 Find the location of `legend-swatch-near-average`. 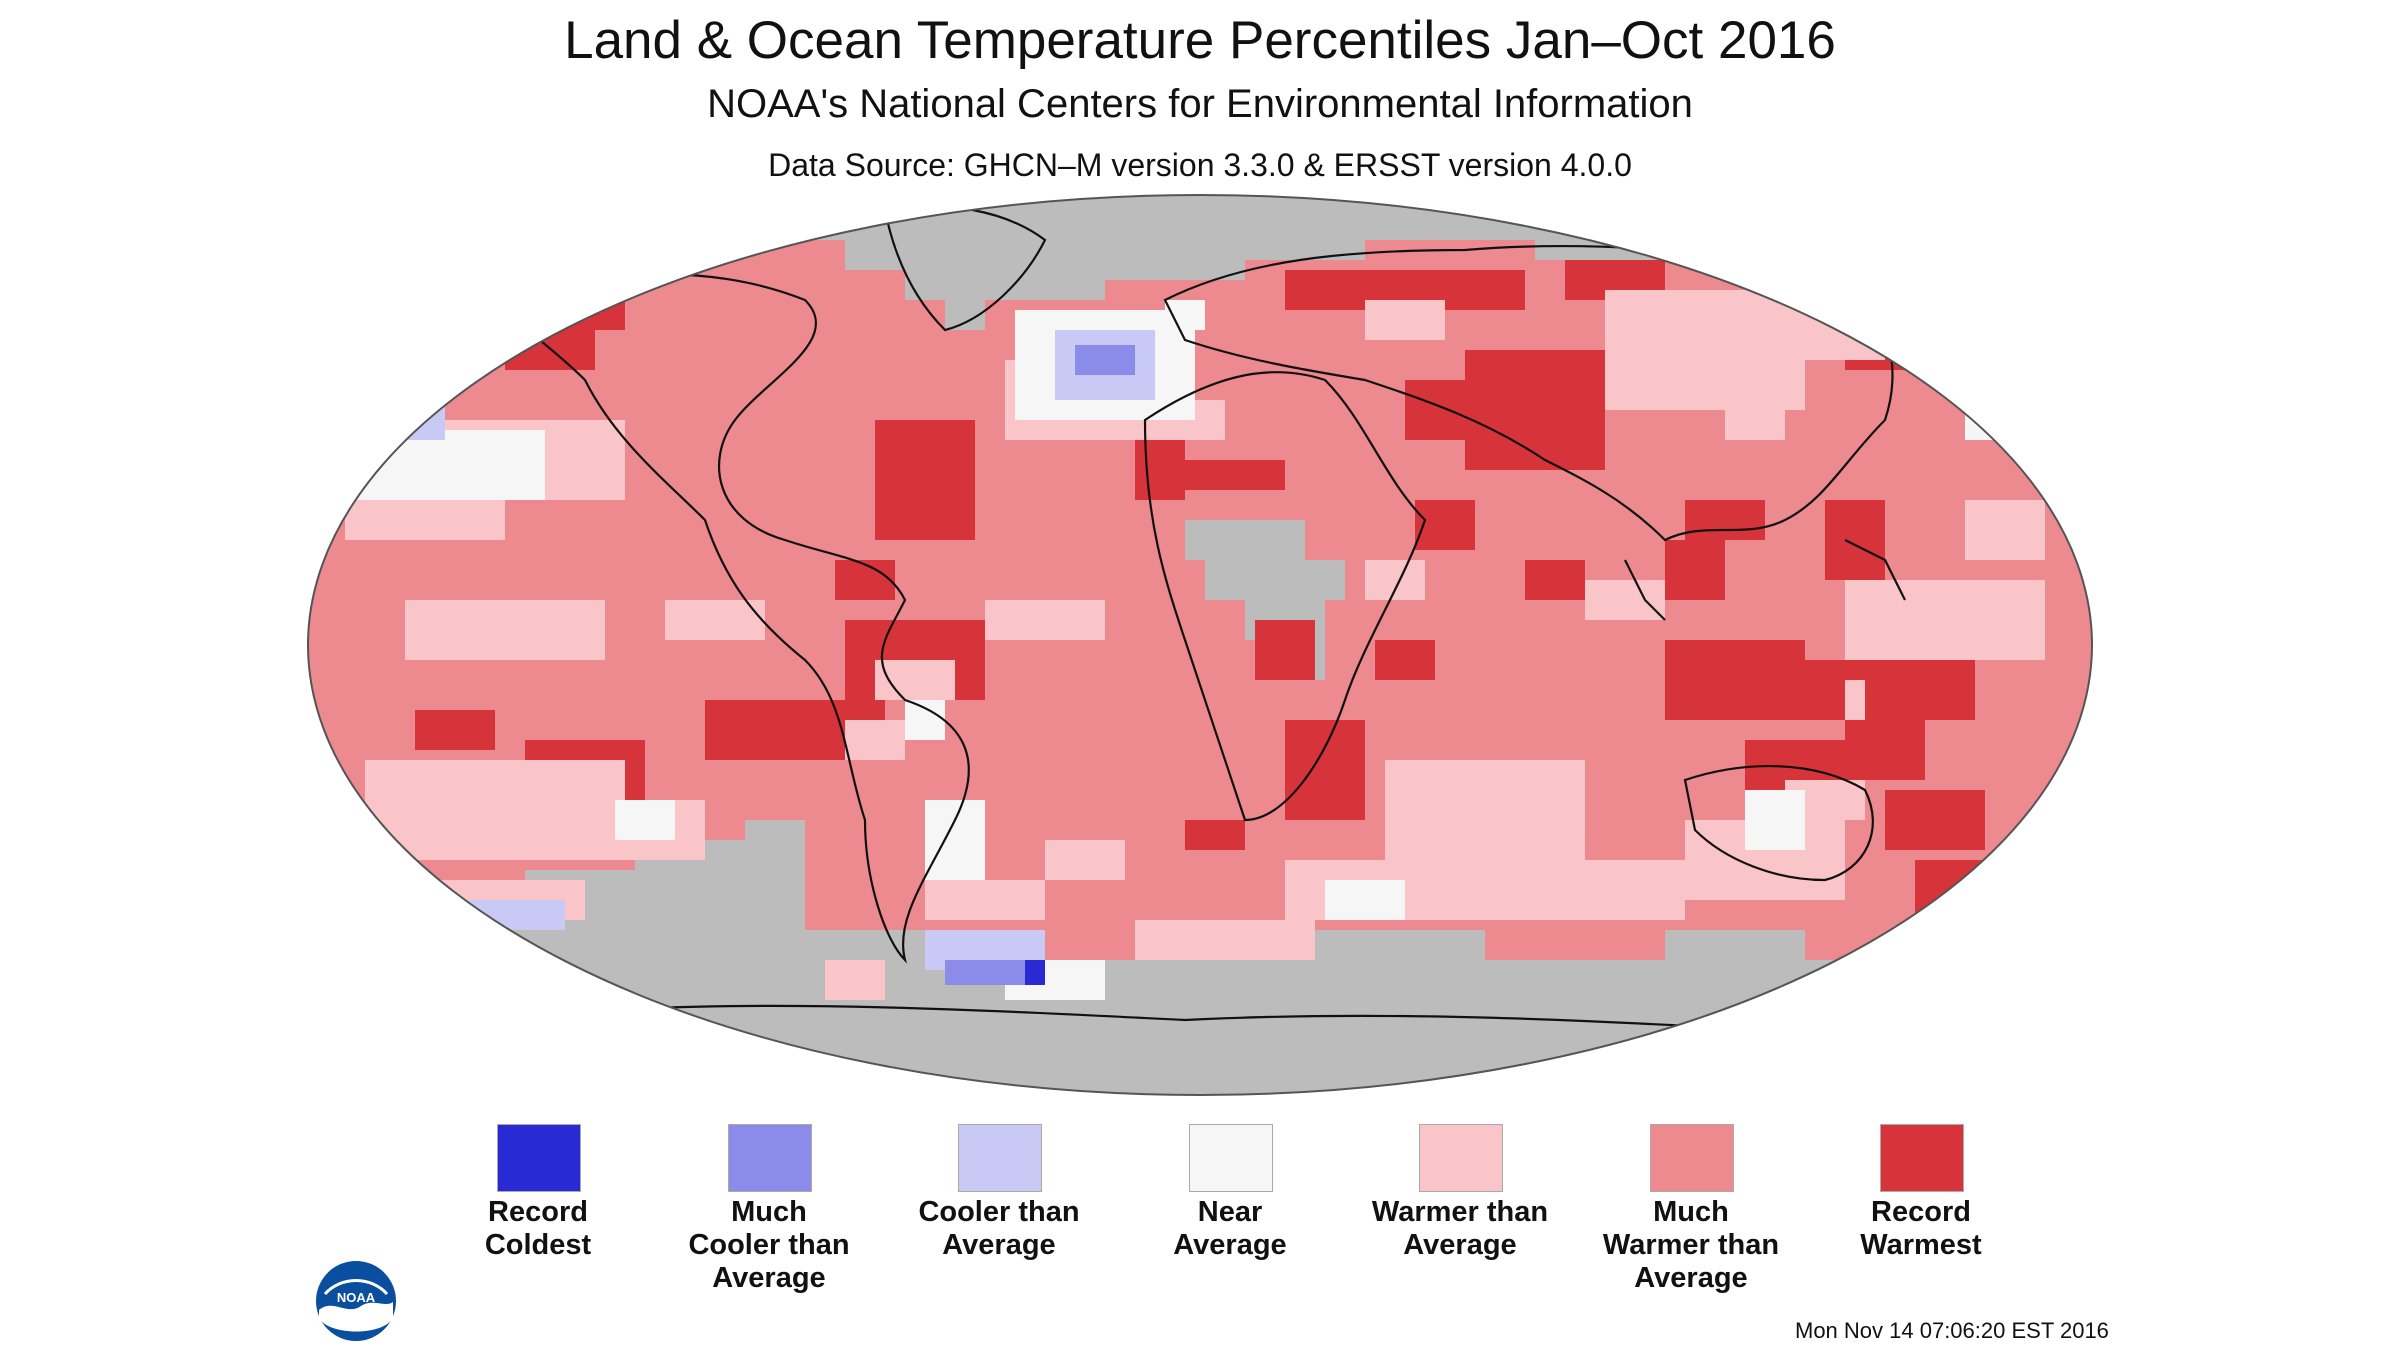

legend-swatch-near-average is located at coordinates (1231, 1158).